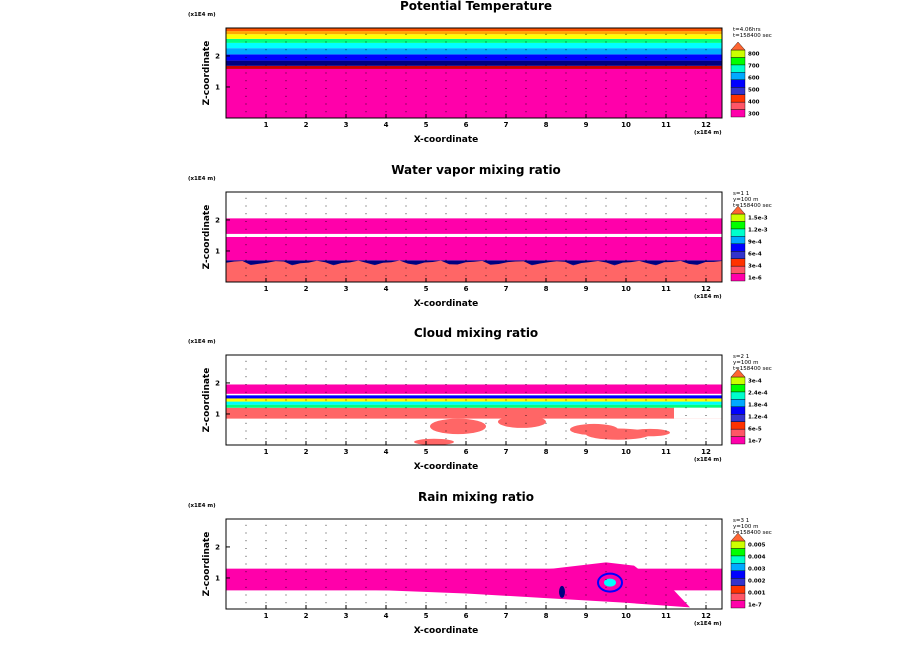 The height and width of the screenshot is (654, 904). What do you see at coordinates (747, 30) in the screenshot?
I see `info-line: t=4.06hrs` at bounding box center [747, 30].